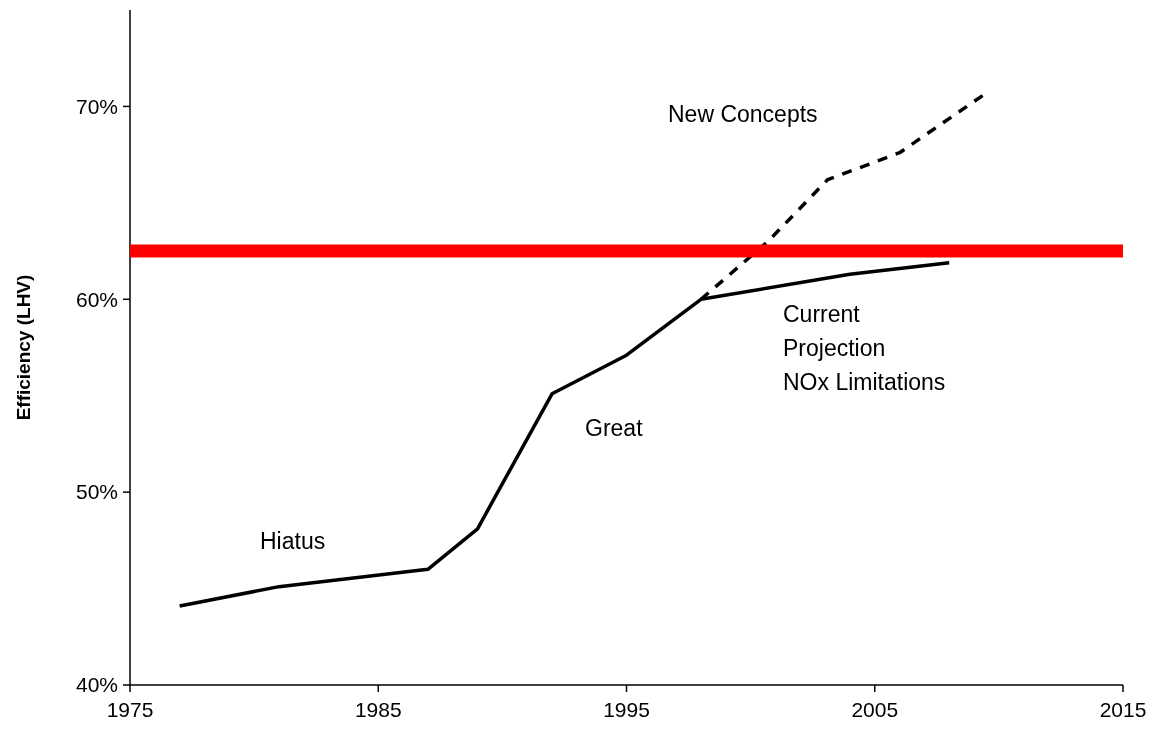  What do you see at coordinates (96, 685) in the screenshot?
I see `y-tick-label: 40%` at bounding box center [96, 685].